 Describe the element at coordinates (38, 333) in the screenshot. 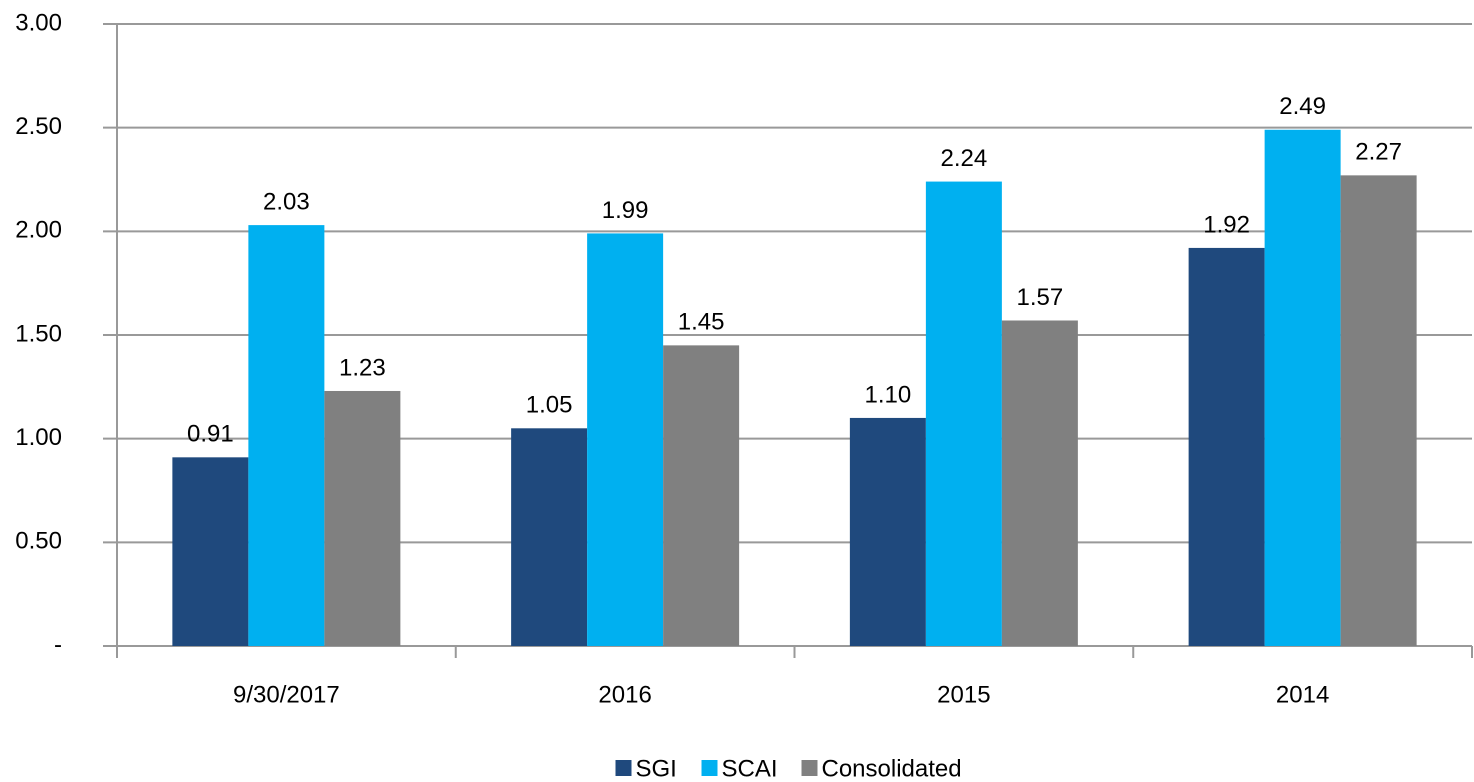

I see `y-tick-label: 1.50` at that location.